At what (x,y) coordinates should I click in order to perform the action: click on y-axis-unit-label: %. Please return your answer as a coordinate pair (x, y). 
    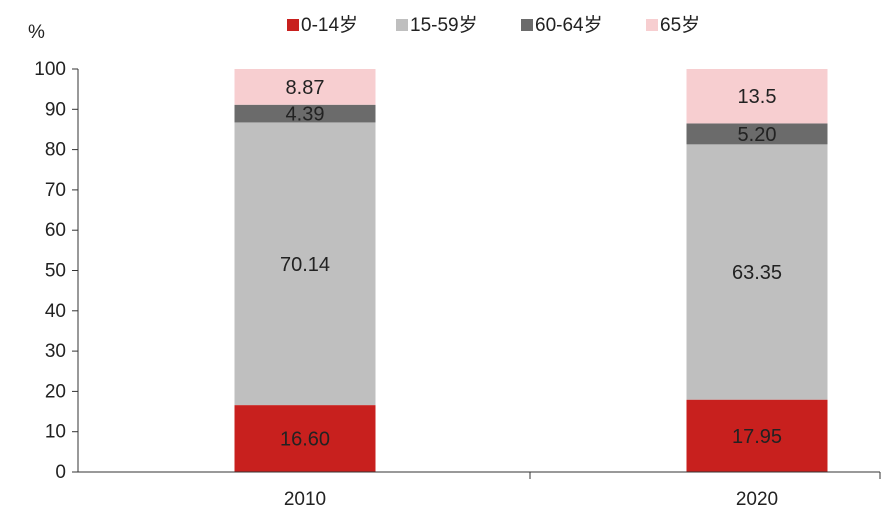
    Looking at the image, I should click on (36, 32).